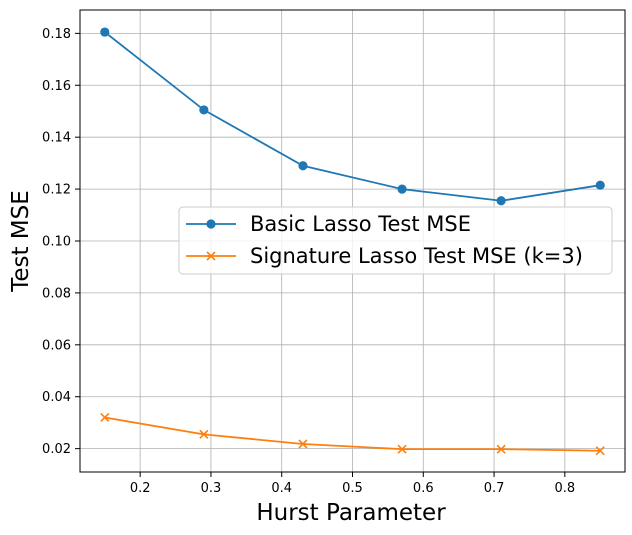 This screenshot has width=632, height=535. Describe the element at coordinates (56, 345) in the screenshot. I see `y-tick-label: 0.06` at that location.